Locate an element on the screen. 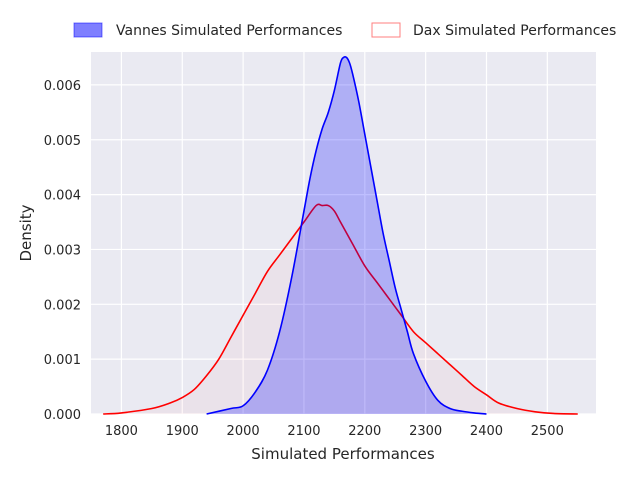 Image resolution: width=640 pixels, height=480 pixels. x-tick-label: 2300 is located at coordinates (425, 431).